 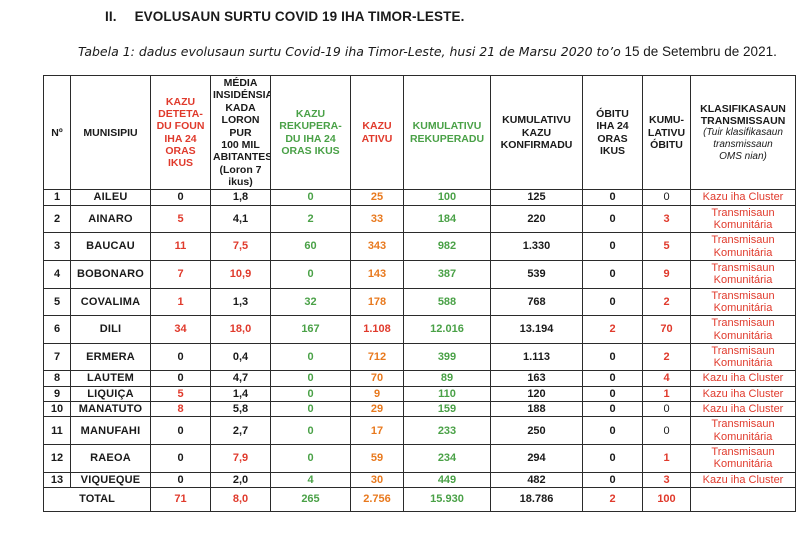 What do you see at coordinates (57, 302) in the screenshot?
I see `cell-no: 5` at bounding box center [57, 302].